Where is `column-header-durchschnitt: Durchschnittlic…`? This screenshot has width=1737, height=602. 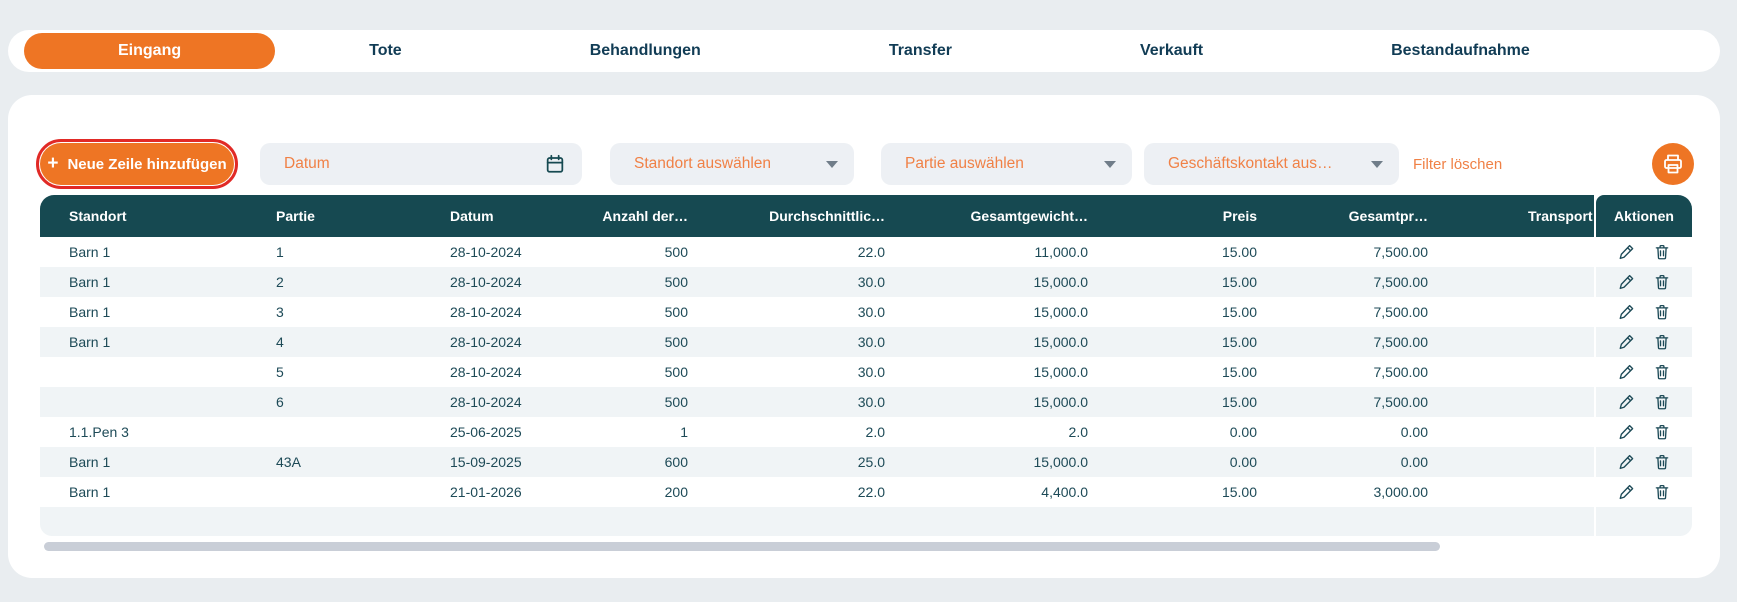
column-header-durchschnitt: Durchschnittlic… is located at coordinates (827, 216).